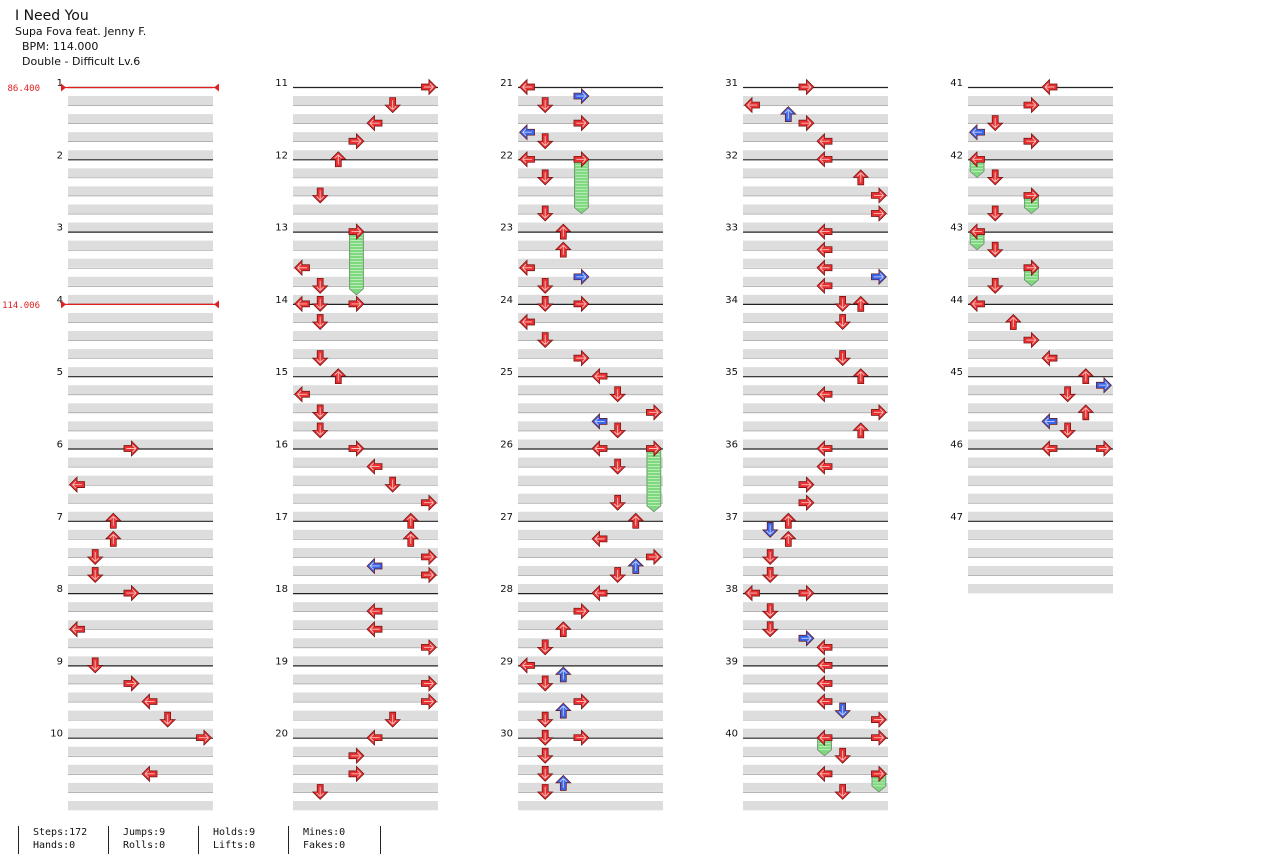 The width and height of the screenshot is (1280, 868). I want to click on measure-number: 25, so click(506, 372).